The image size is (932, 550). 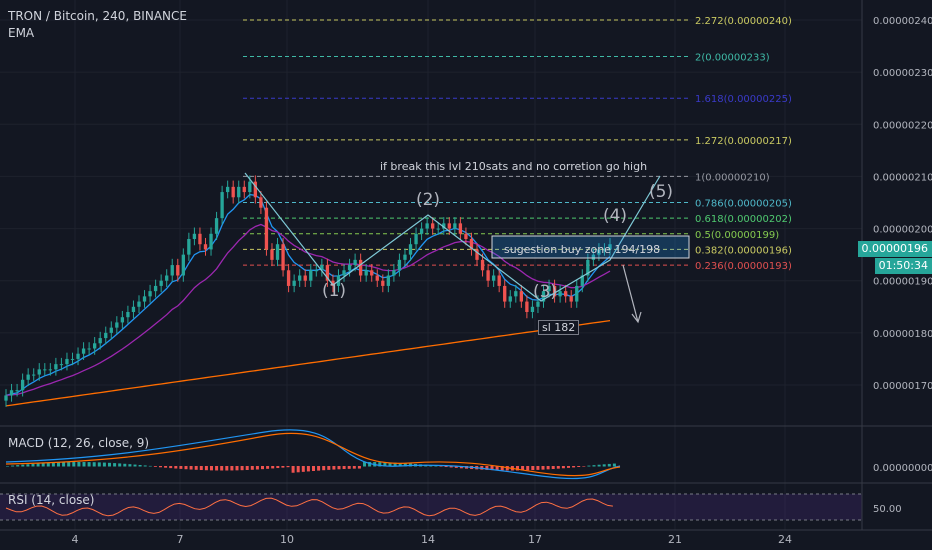 What do you see at coordinates (902, 21) in the screenshot?
I see `price-tick-label: 0.00000240` at bounding box center [902, 21].